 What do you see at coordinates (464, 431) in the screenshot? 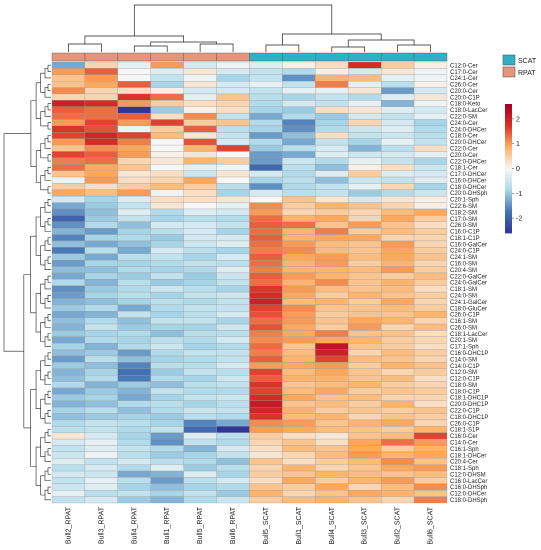
I see `row-label: C18:1-S1P` at bounding box center [464, 431].